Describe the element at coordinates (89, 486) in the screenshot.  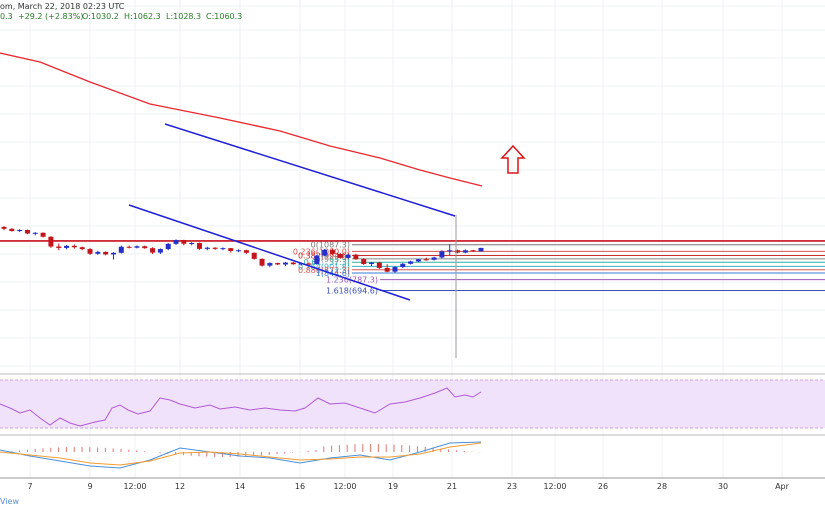
I see `time-axis-tick-label: 9` at that location.